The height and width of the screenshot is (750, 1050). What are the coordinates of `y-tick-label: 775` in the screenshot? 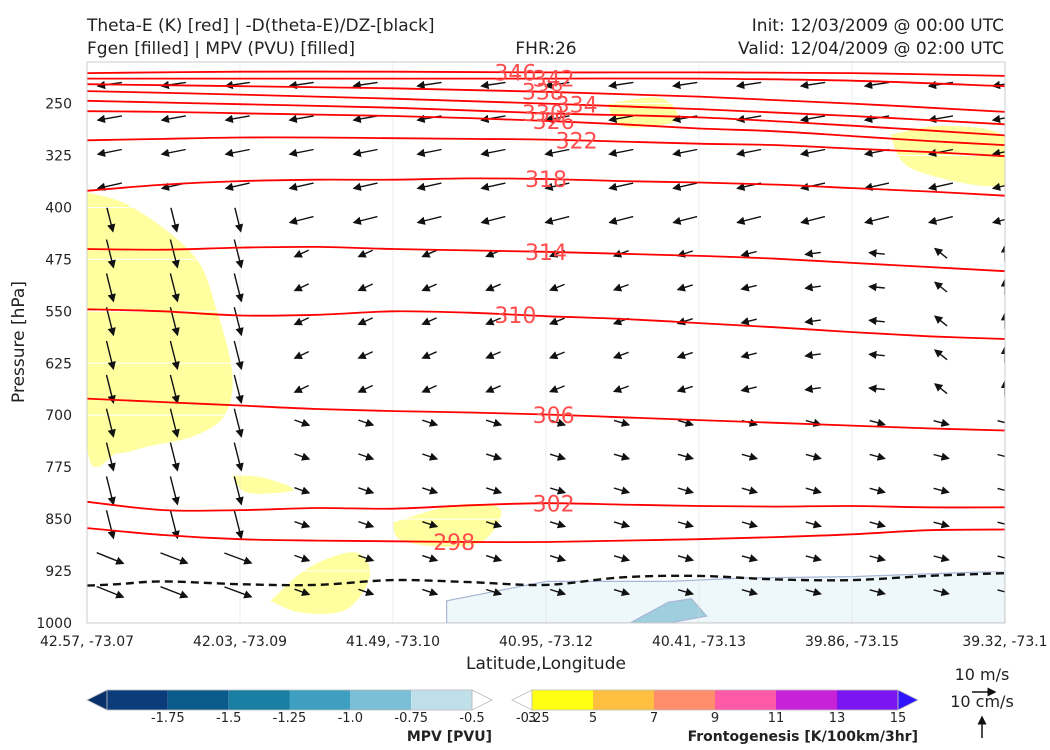 It's located at (58, 468).